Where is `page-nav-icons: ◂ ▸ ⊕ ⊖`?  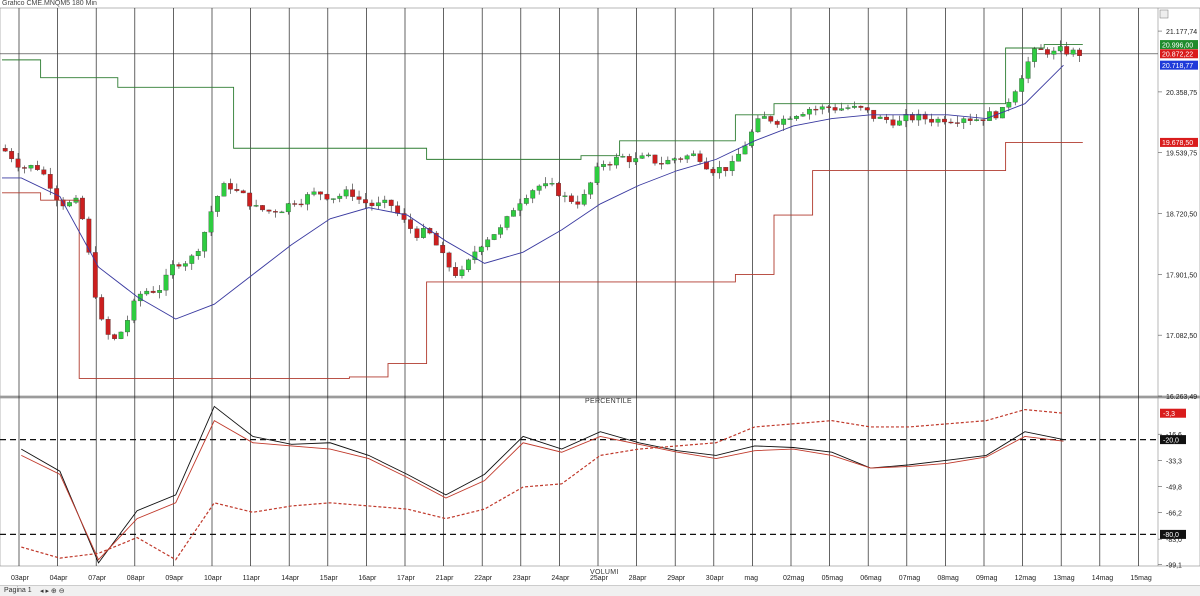 page-nav-icons: ◂ ▸ ⊕ ⊖ is located at coordinates (52, 591).